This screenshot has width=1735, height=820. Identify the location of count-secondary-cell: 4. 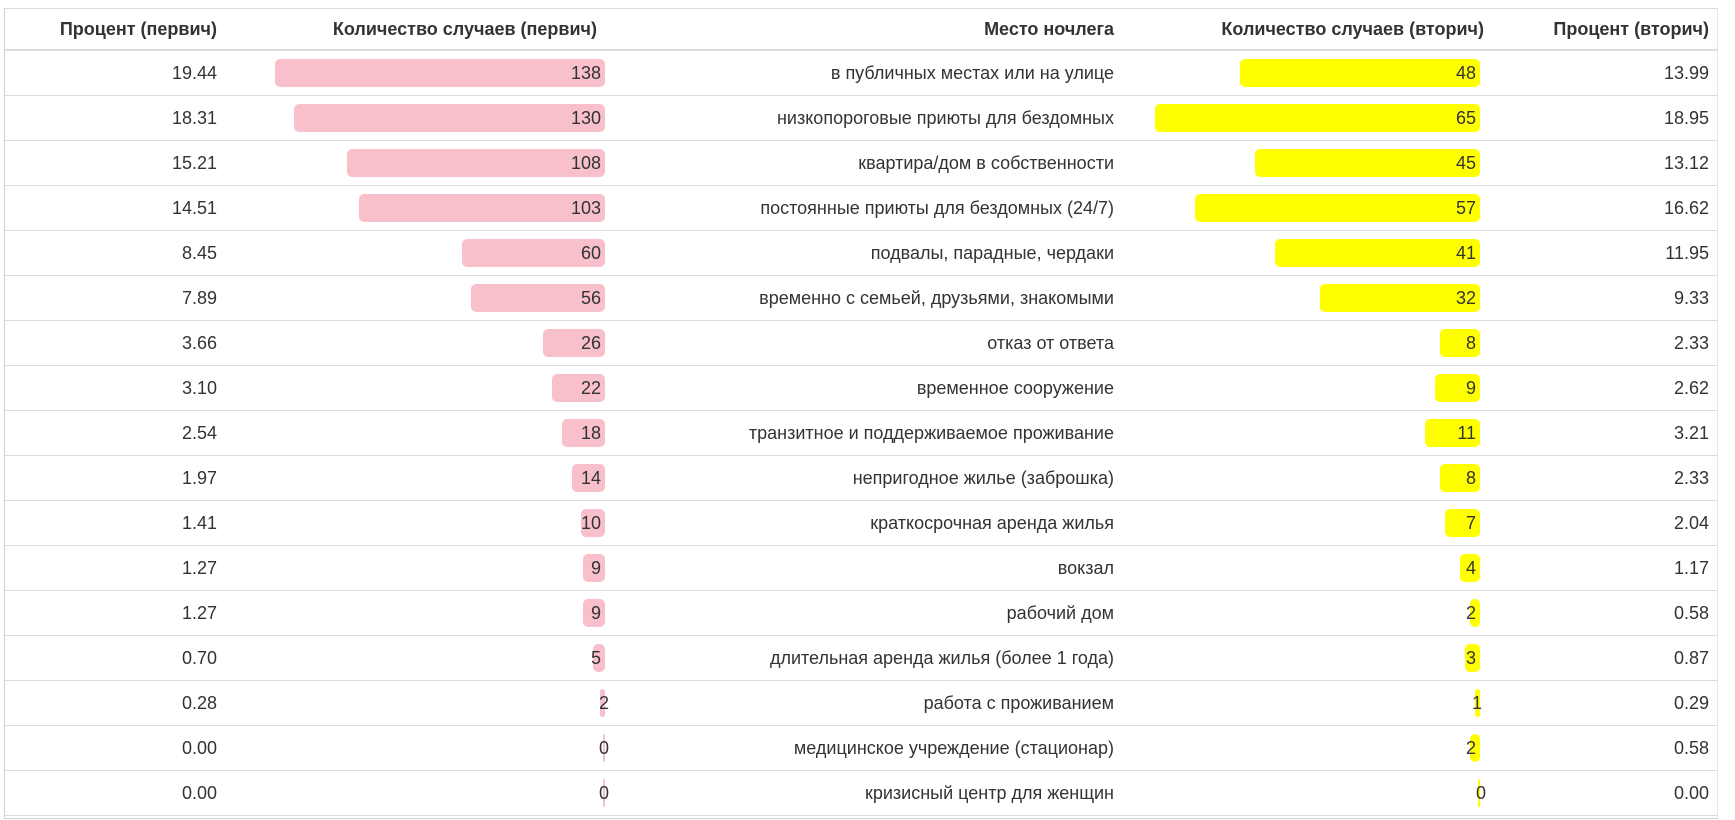
(1307, 568).